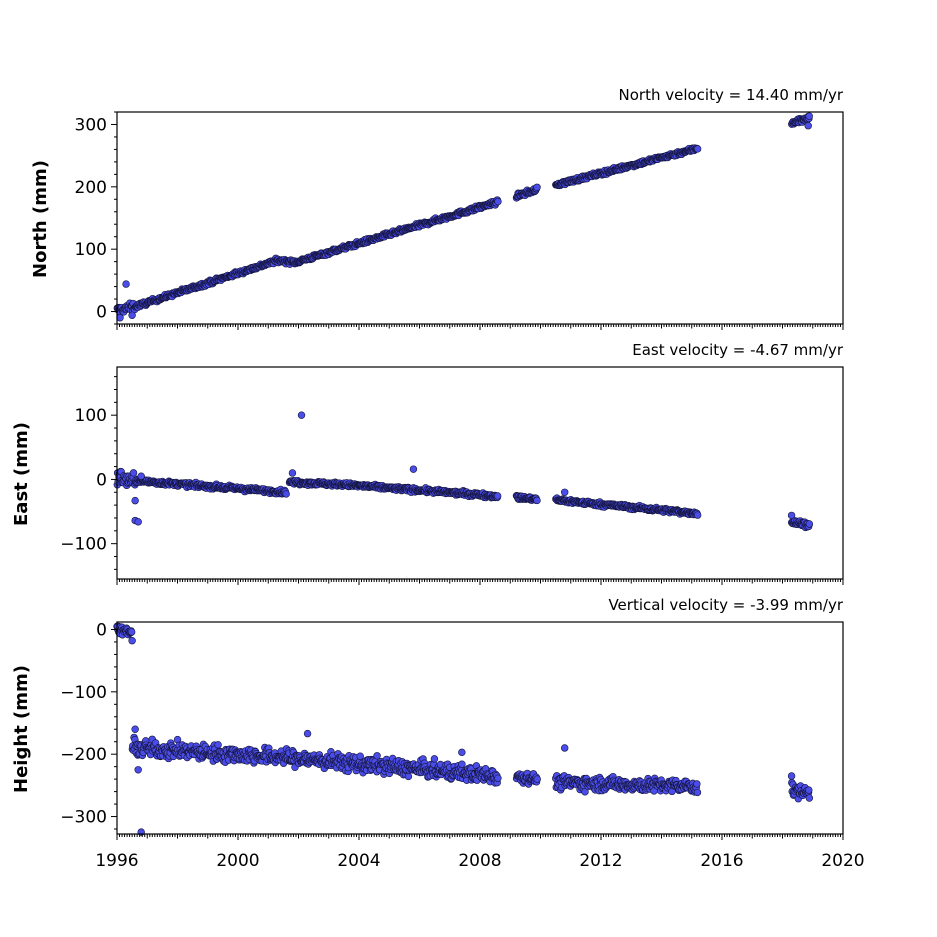 Image resolution: width=937 pixels, height=937 pixels. I want to click on east-data-points, so click(463, 471).